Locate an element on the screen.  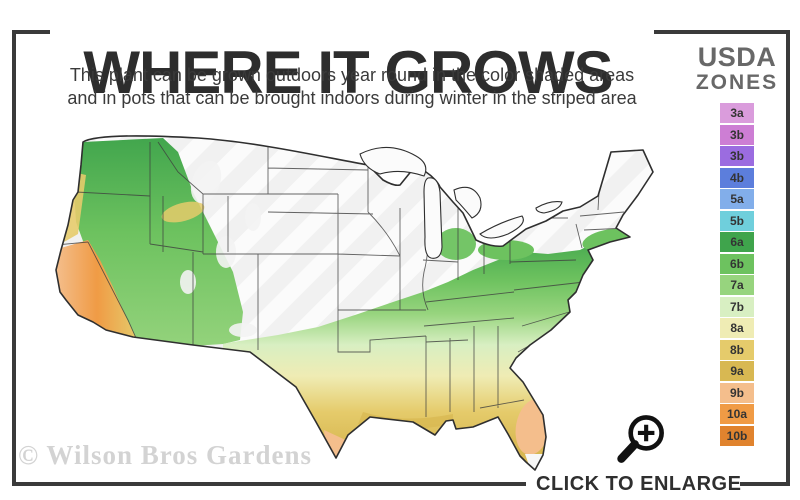
zone-swatch: 9b is located at coordinates (737, 392).